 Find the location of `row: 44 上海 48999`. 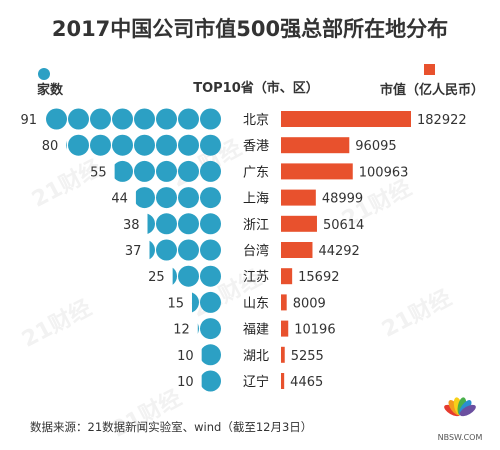

row: 44 上海 48999 is located at coordinates (237, 198).